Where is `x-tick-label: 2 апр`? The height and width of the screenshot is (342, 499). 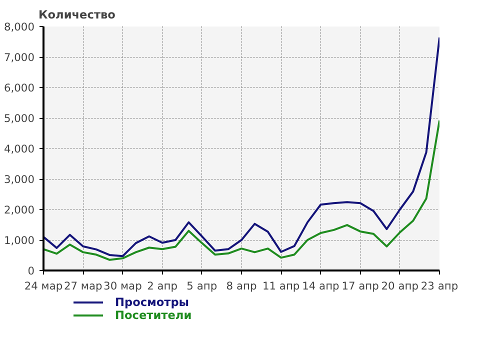 x-tick-label: 2 апр is located at coordinates (162, 286).